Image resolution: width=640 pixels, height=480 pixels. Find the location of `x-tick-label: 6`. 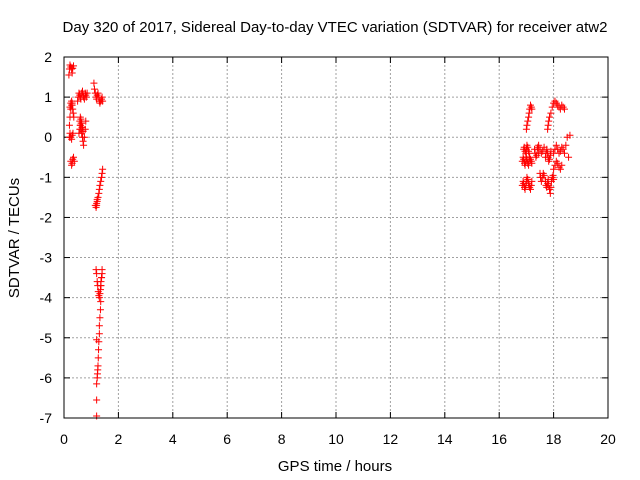

x-tick-label: 6 is located at coordinates (227, 439).